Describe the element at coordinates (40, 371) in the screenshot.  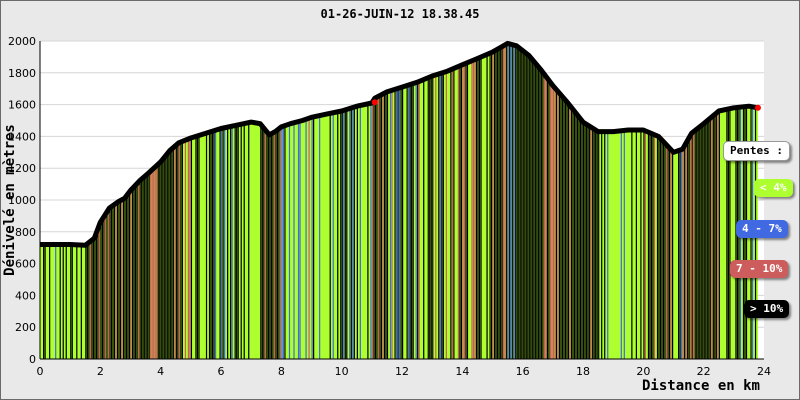
I see `x-tick-label: 0` at that location.